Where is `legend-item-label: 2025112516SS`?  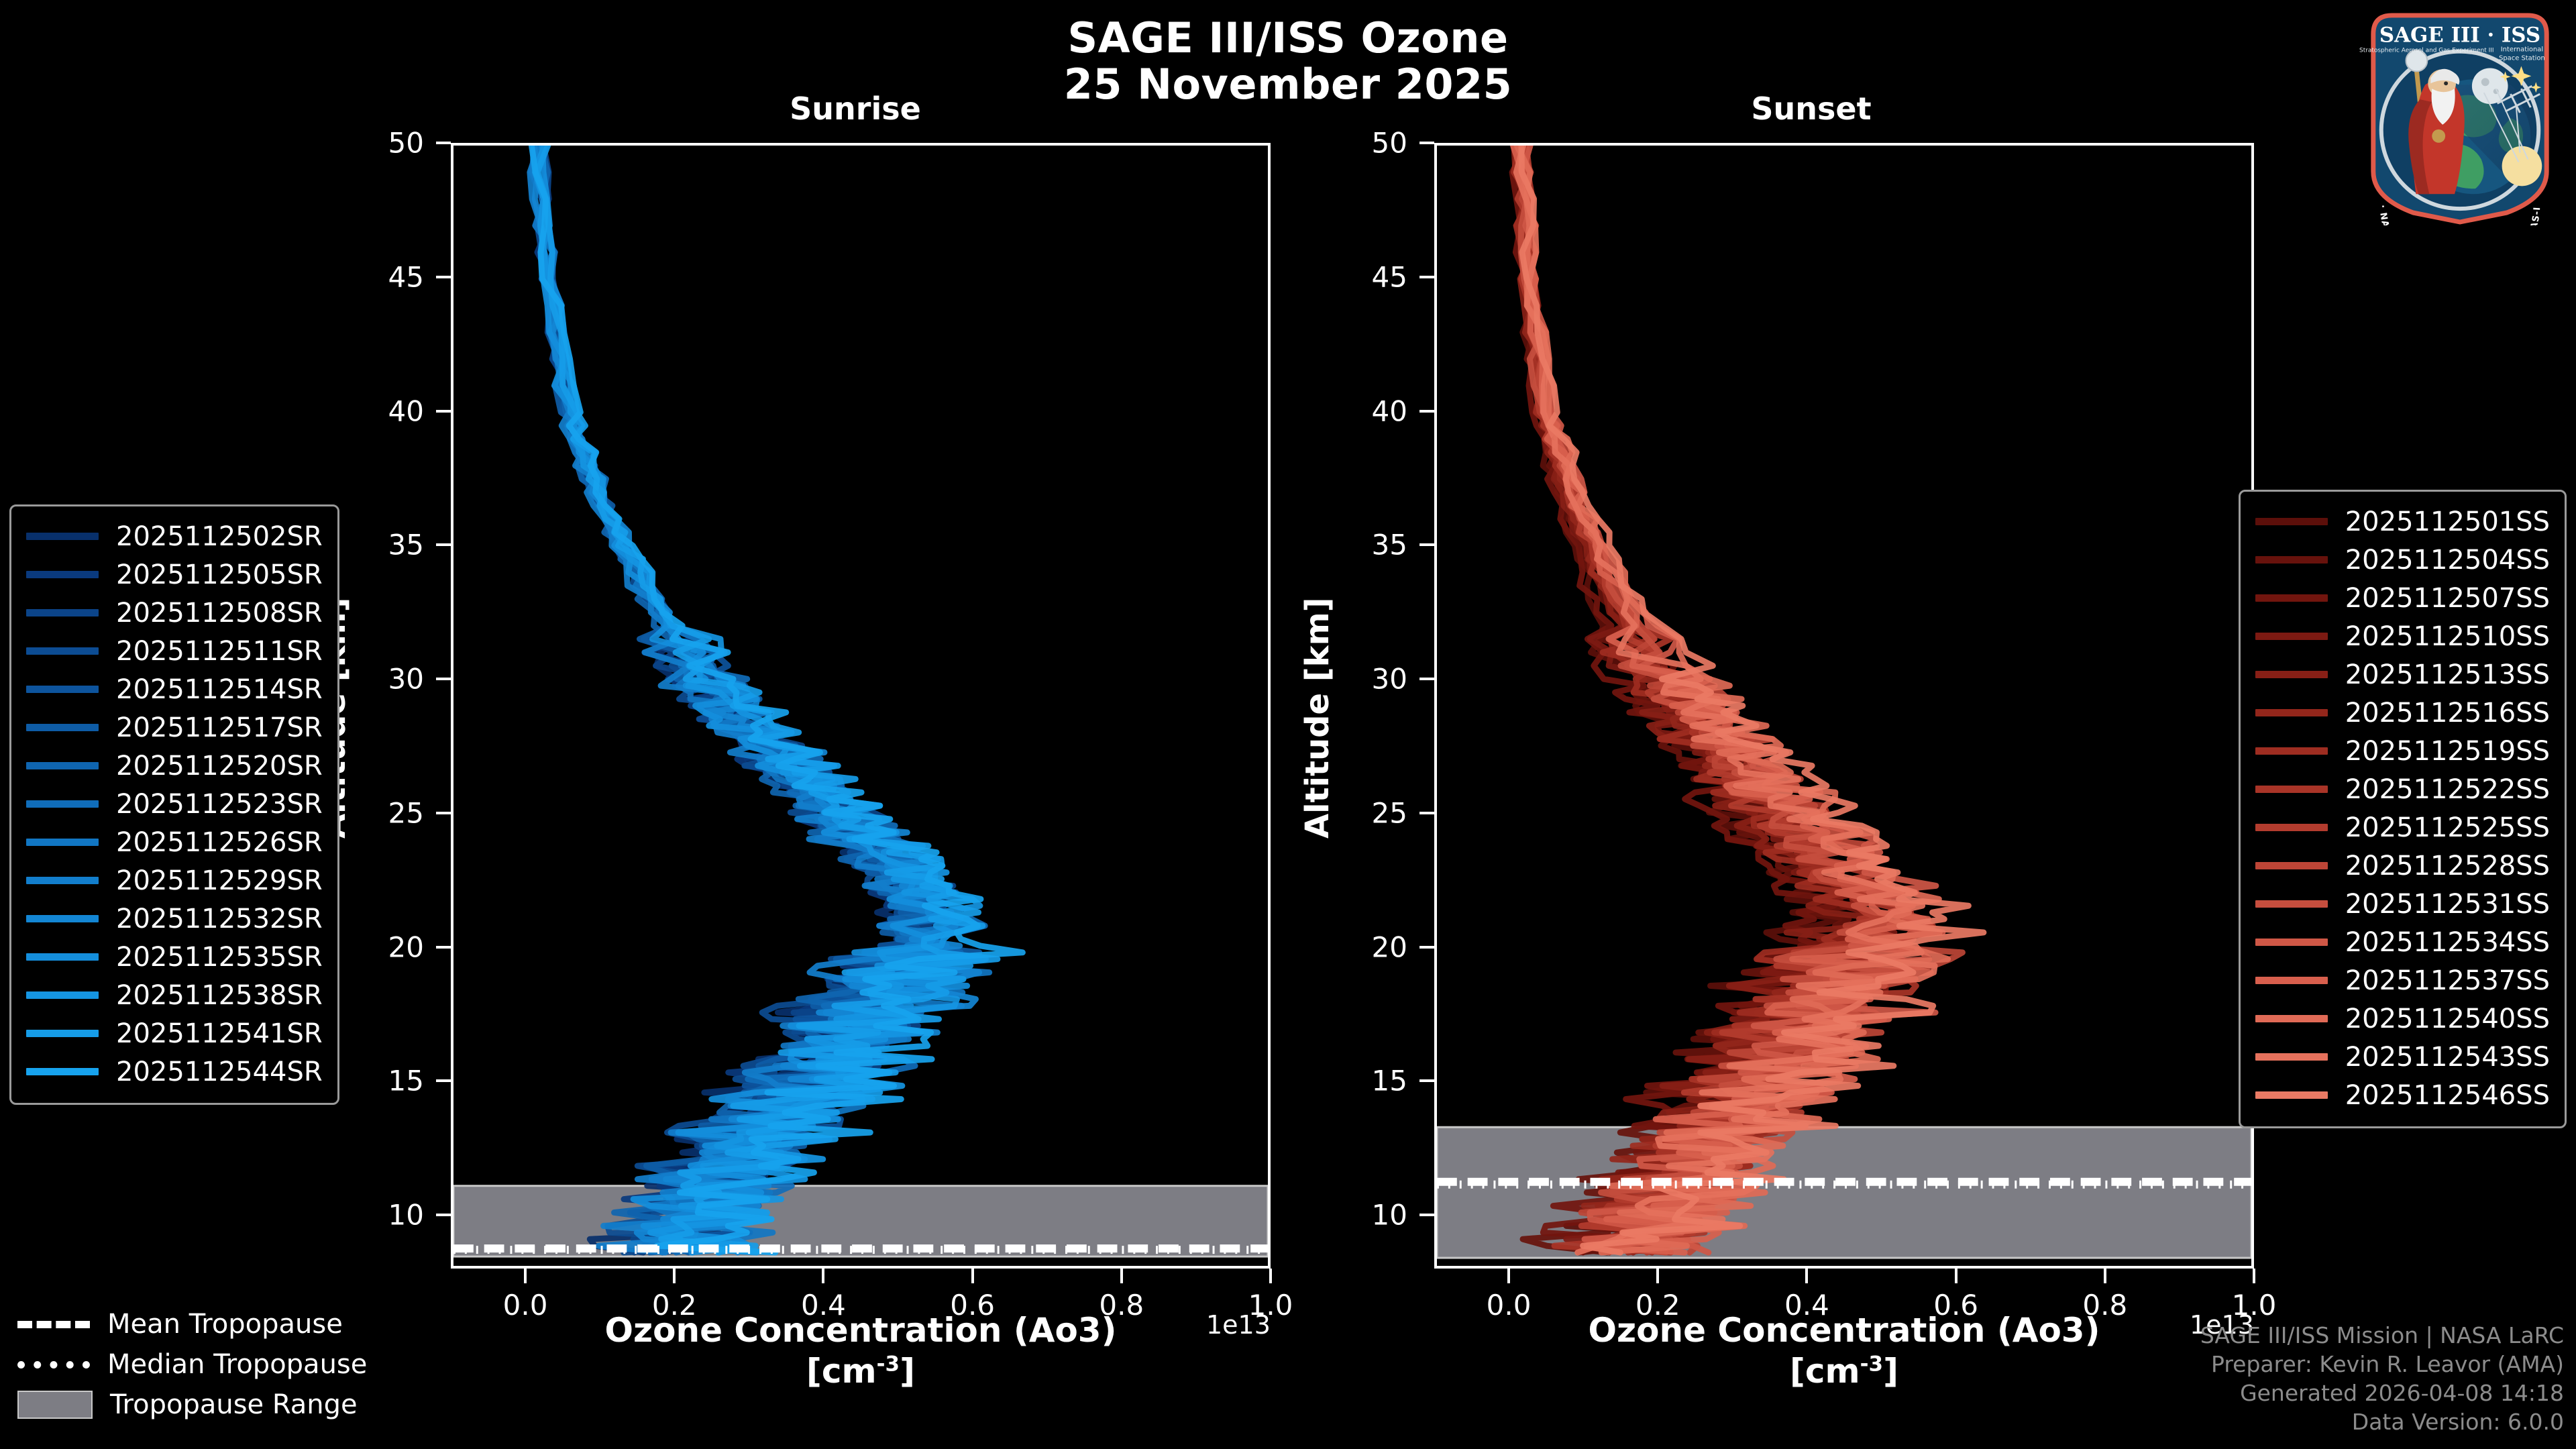 legend-item-label: 2025112516SS is located at coordinates (2447, 713).